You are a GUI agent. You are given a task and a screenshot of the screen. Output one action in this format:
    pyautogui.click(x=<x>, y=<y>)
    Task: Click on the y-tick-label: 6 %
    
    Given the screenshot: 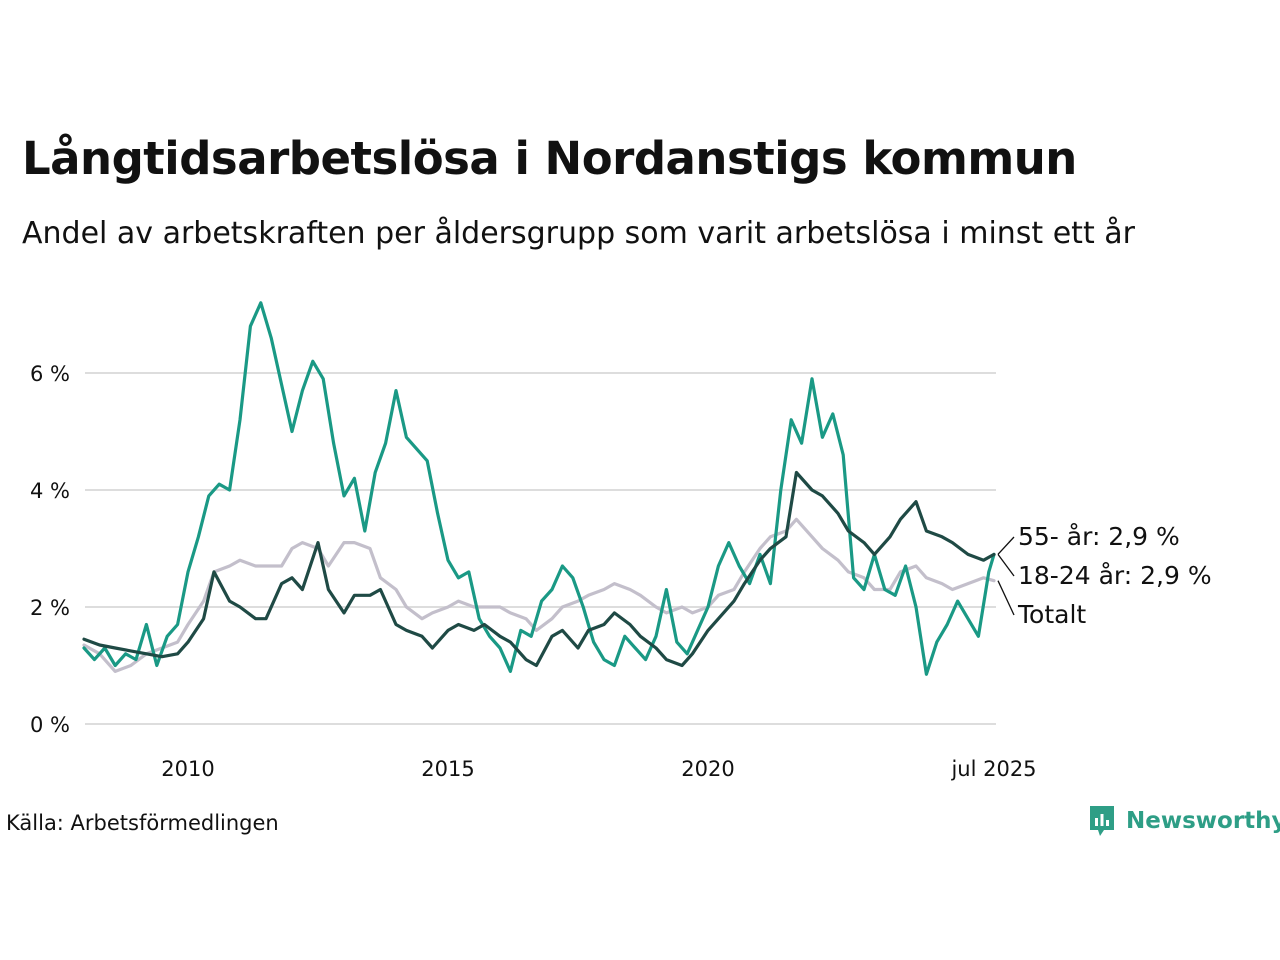 What is the action you would take?
    pyautogui.click(x=50, y=374)
    